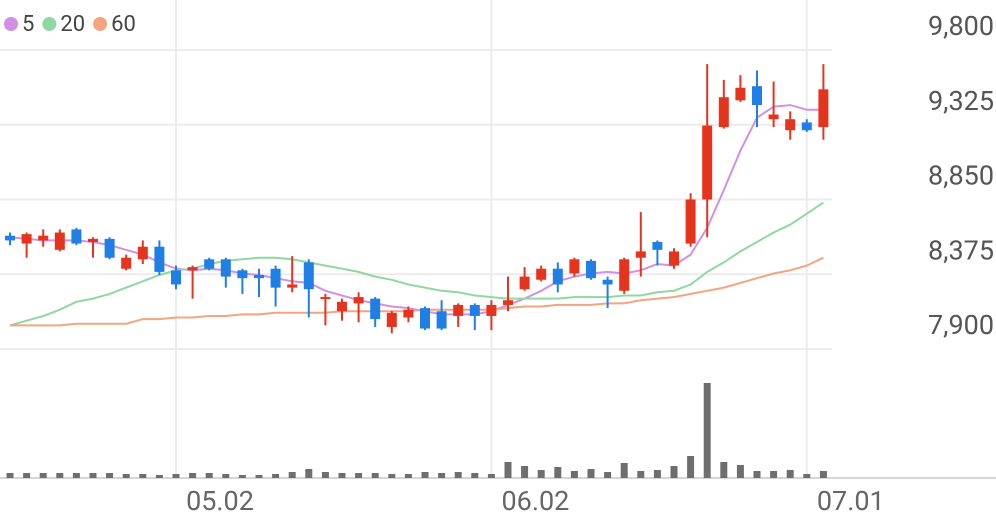  What do you see at coordinates (535, 501) in the screenshot?
I see `x-tick-label: 06.02` at bounding box center [535, 501].